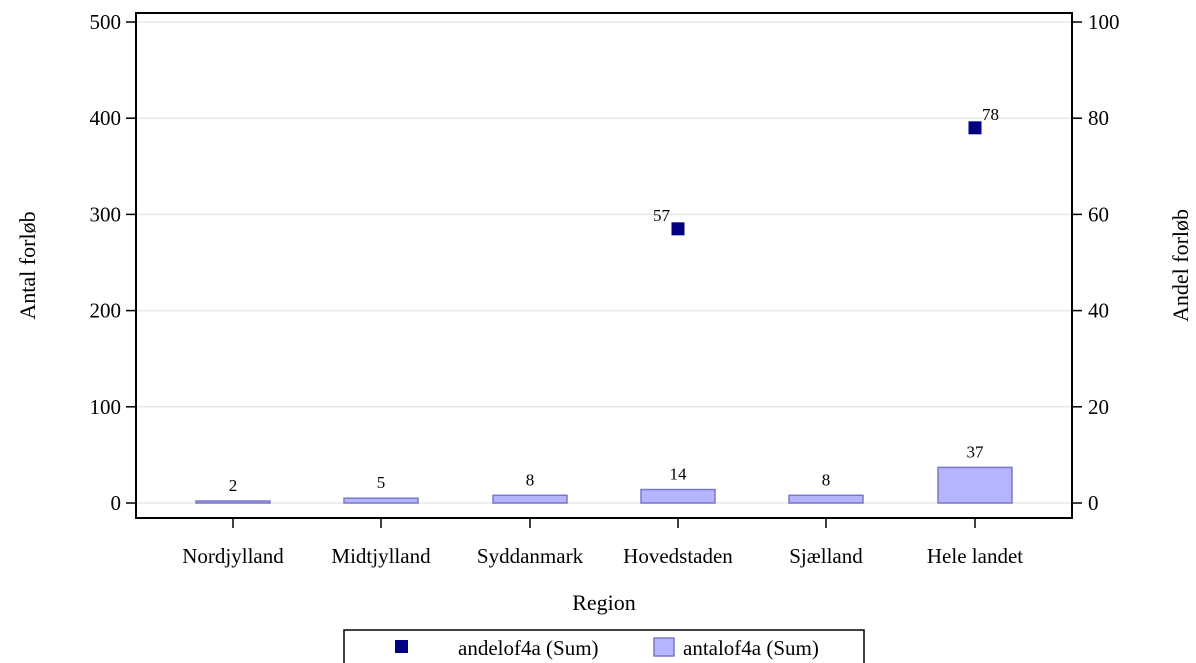 The image size is (1196, 663). I want to click on y-left-tick-label: 300, so click(106, 214).